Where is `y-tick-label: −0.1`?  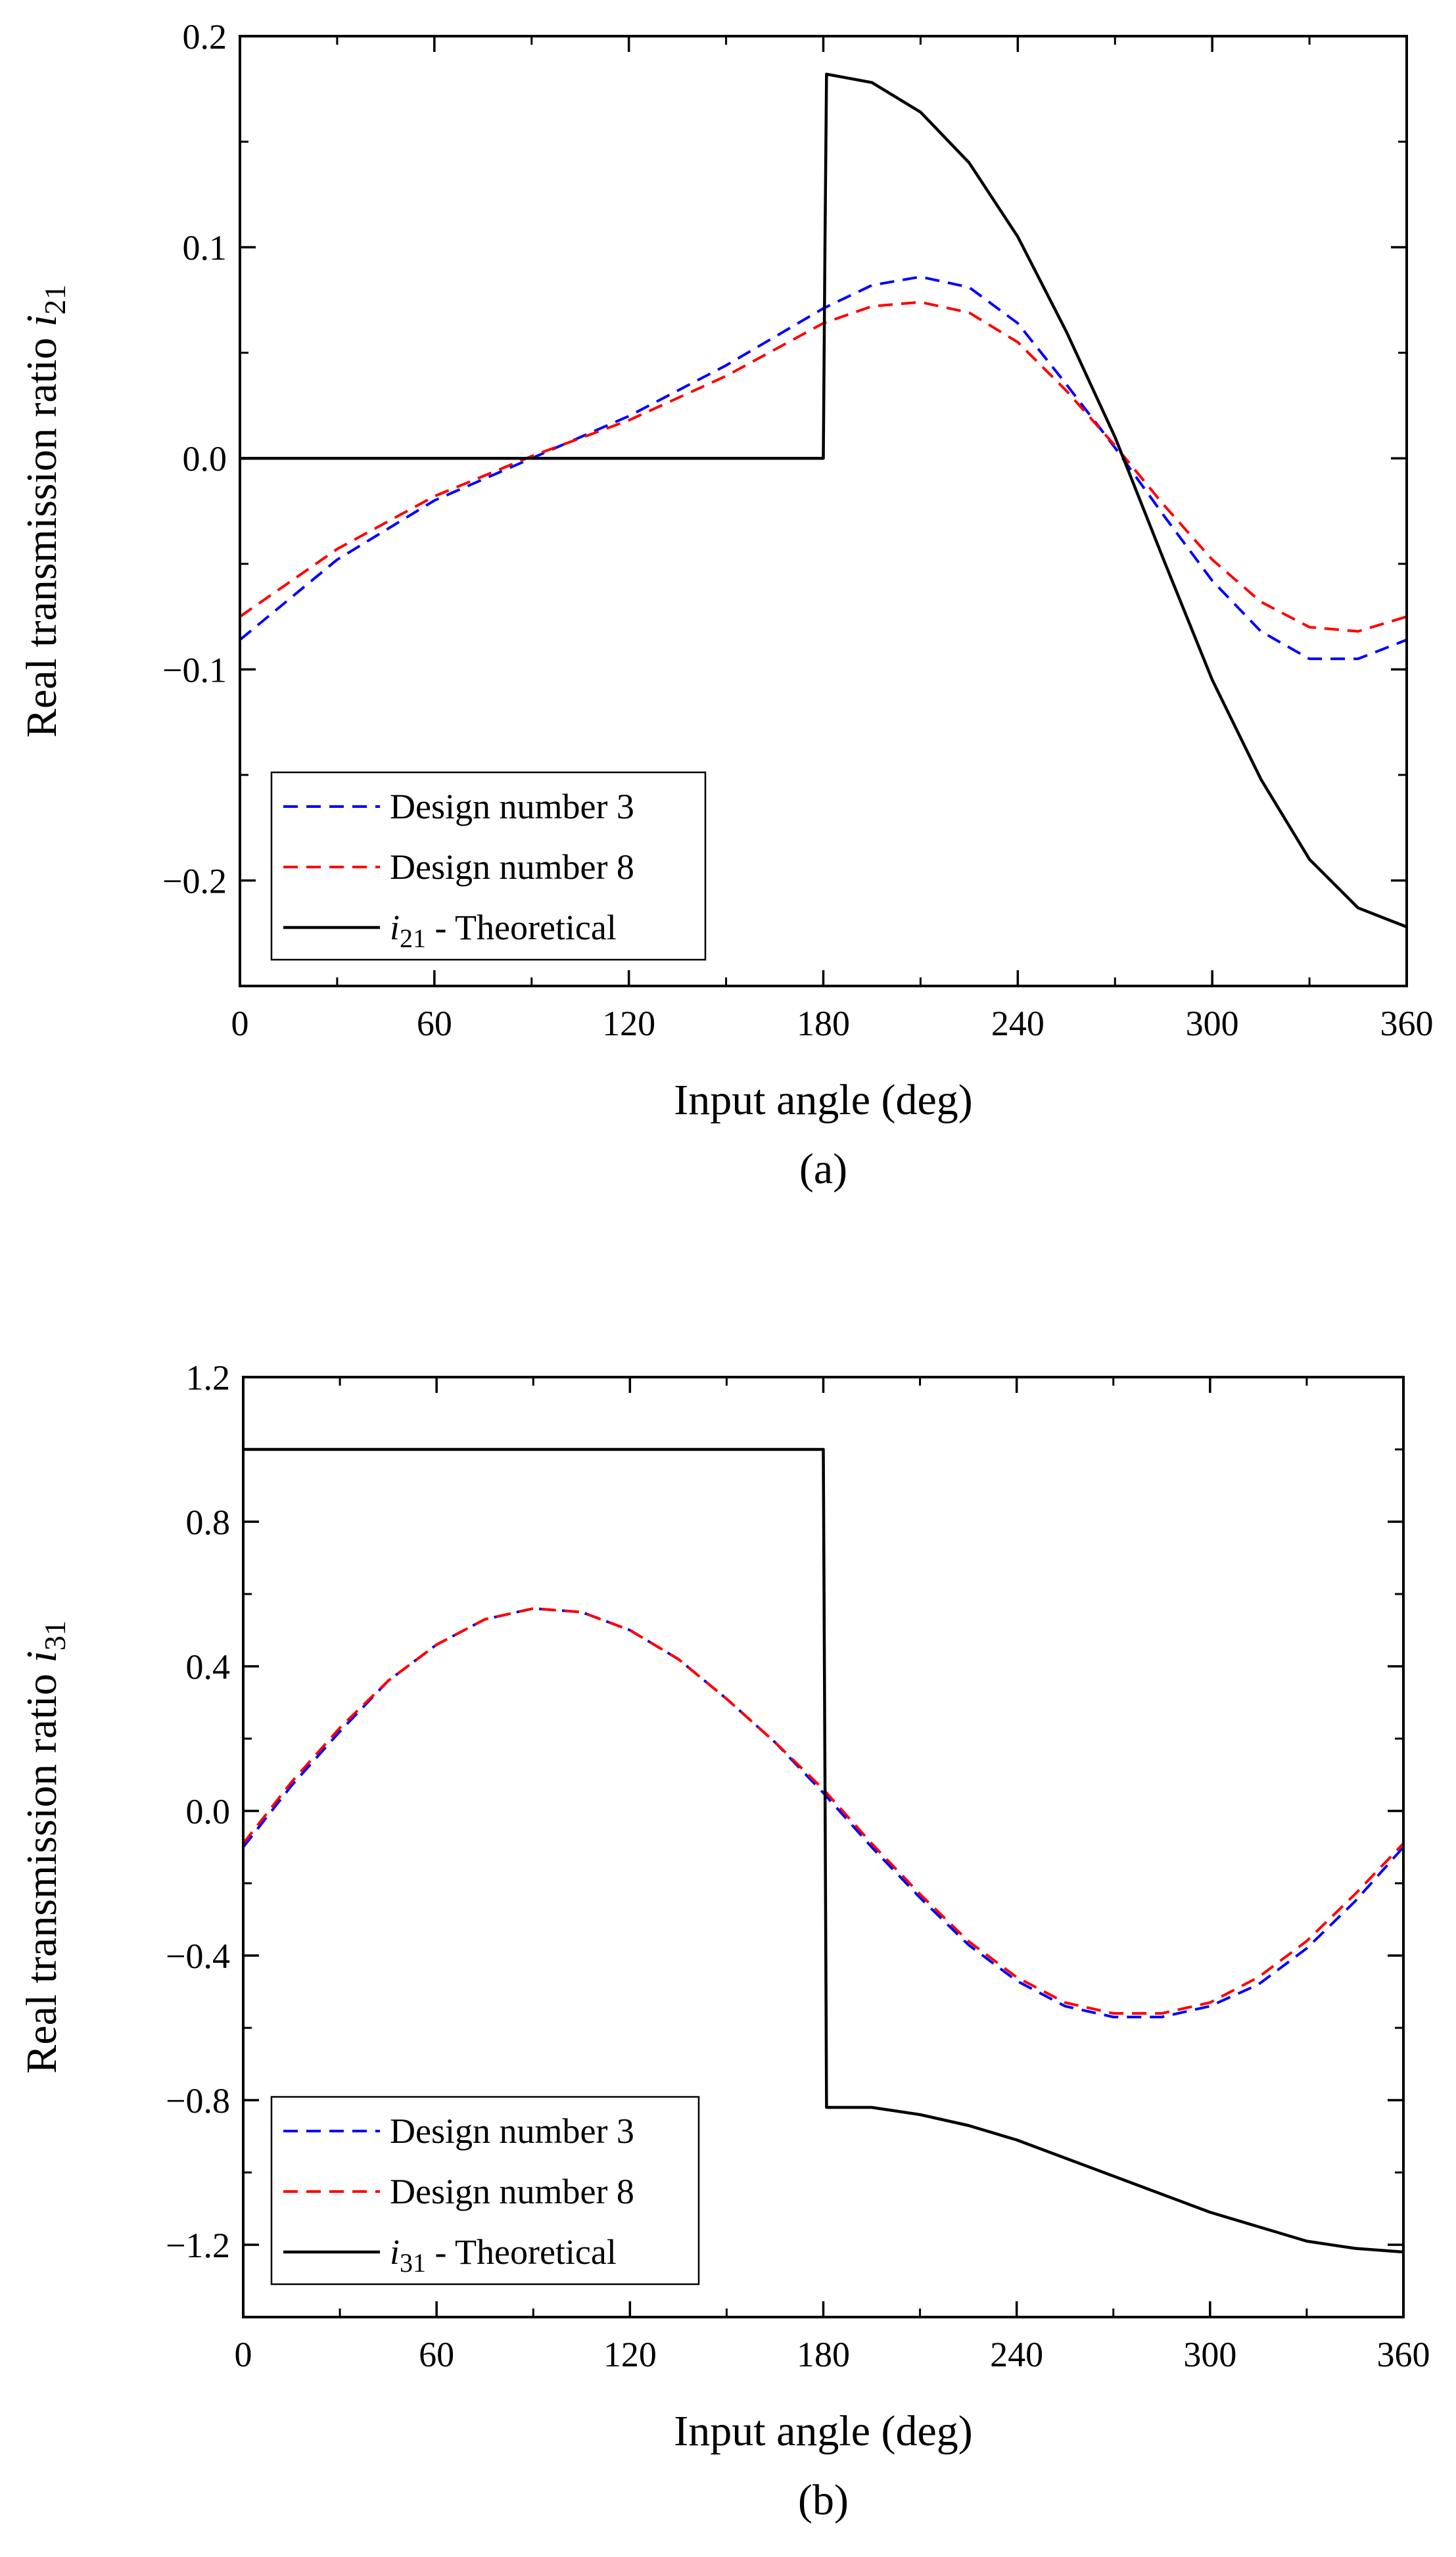 y-tick-label: −0.1 is located at coordinates (194, 670).